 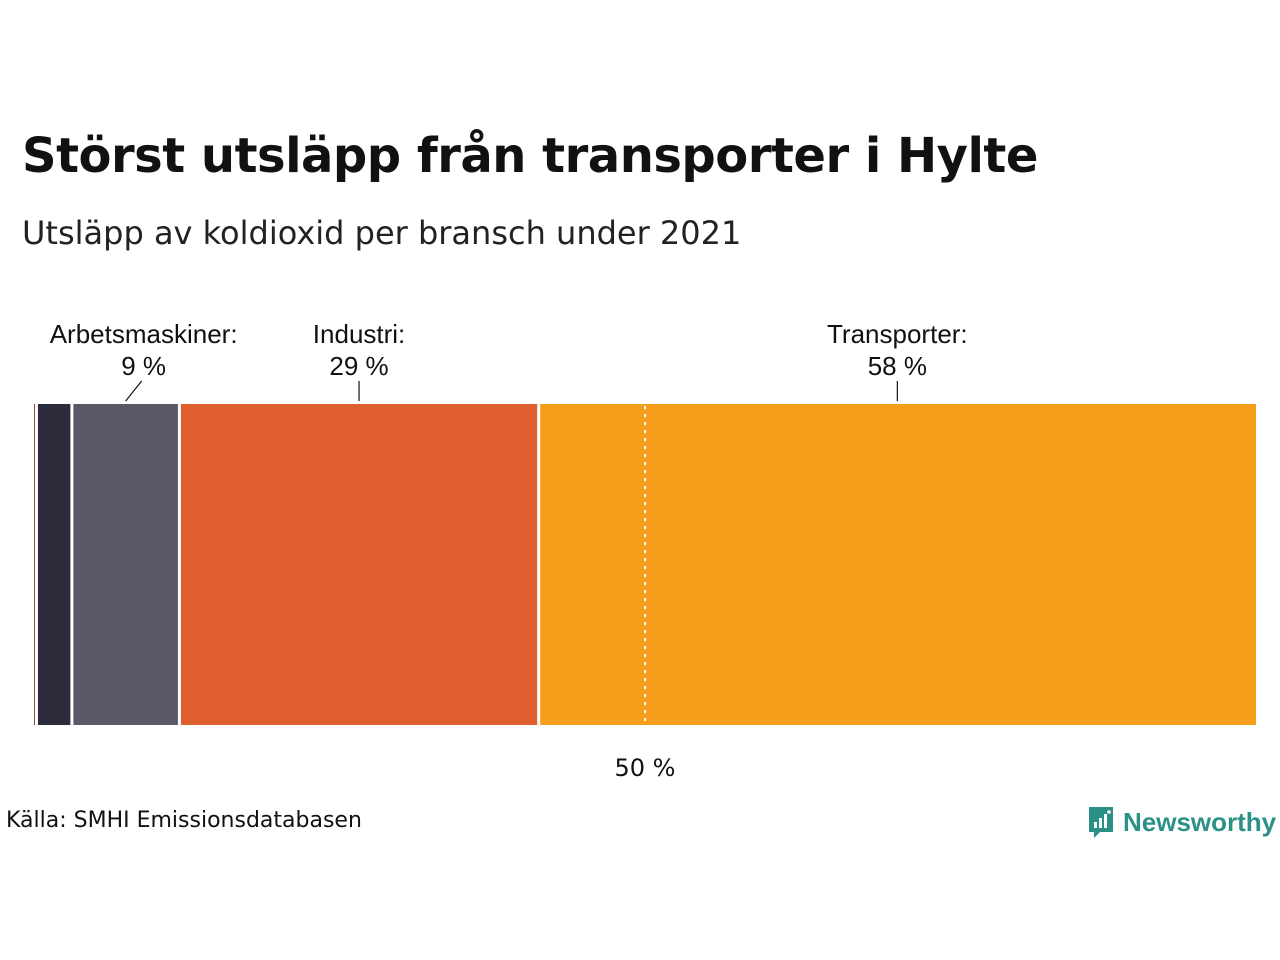 I want to click on reference-line-label: 50 %, so click(x=645, y=768).